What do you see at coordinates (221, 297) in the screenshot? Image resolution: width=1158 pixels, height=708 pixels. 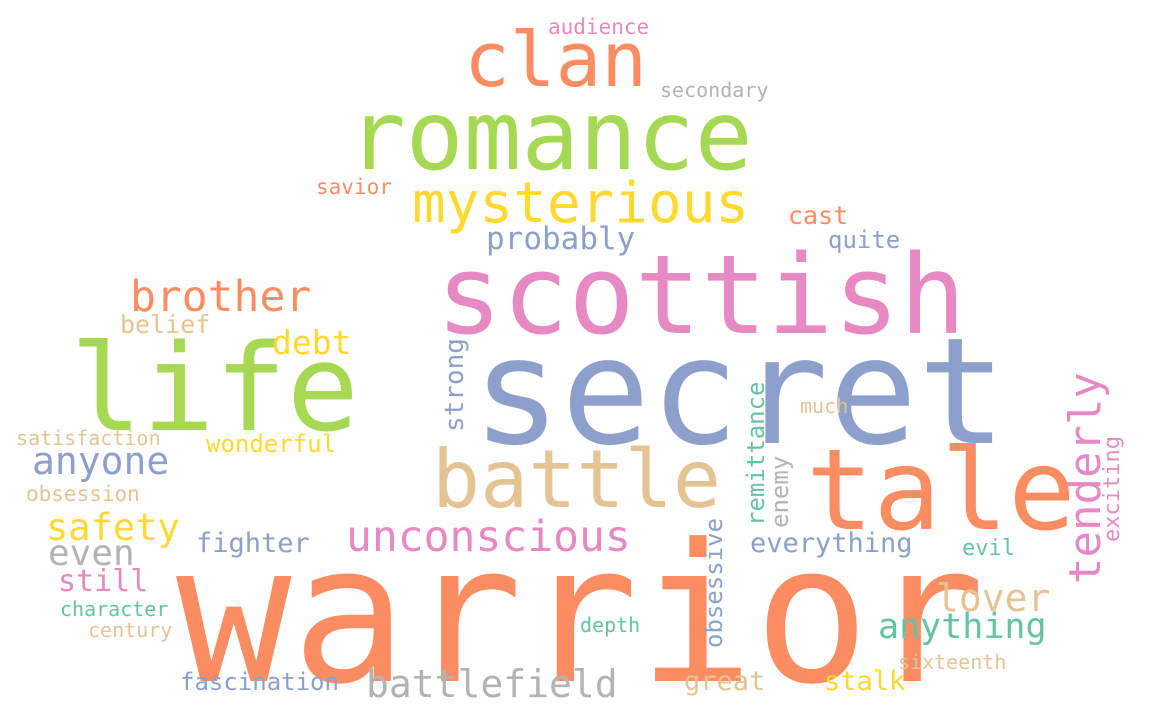 I see `word-brother: brother` at bounding box center [221, 297].